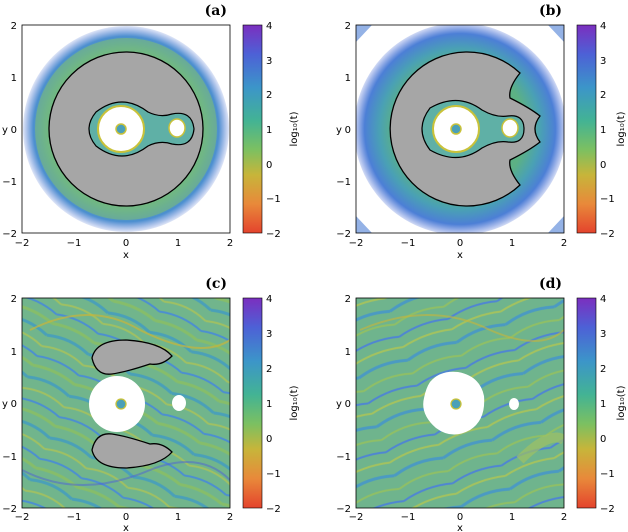  What do you see at coordinates (621, 402) in the screenshot?
I see `panel-d-cbar-label: log₁₀(t)` at bounding box center [621, 402].